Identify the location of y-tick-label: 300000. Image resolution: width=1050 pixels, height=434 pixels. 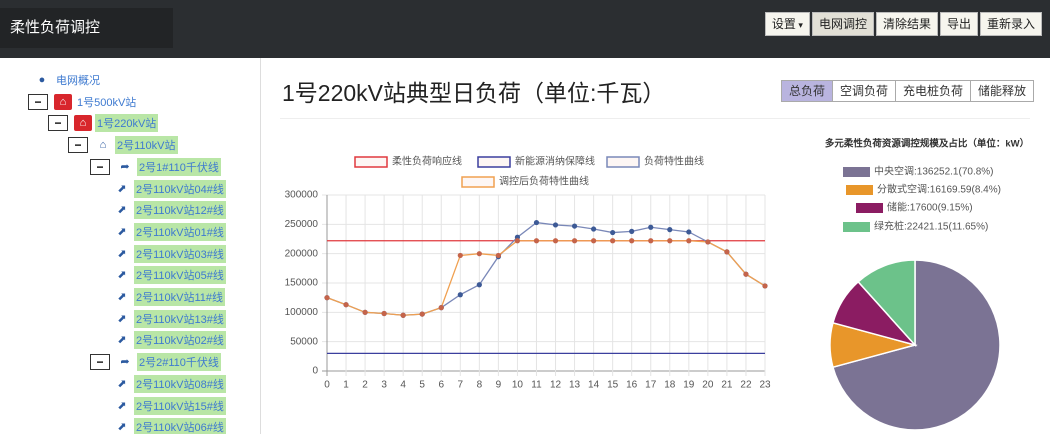
(302, 195).